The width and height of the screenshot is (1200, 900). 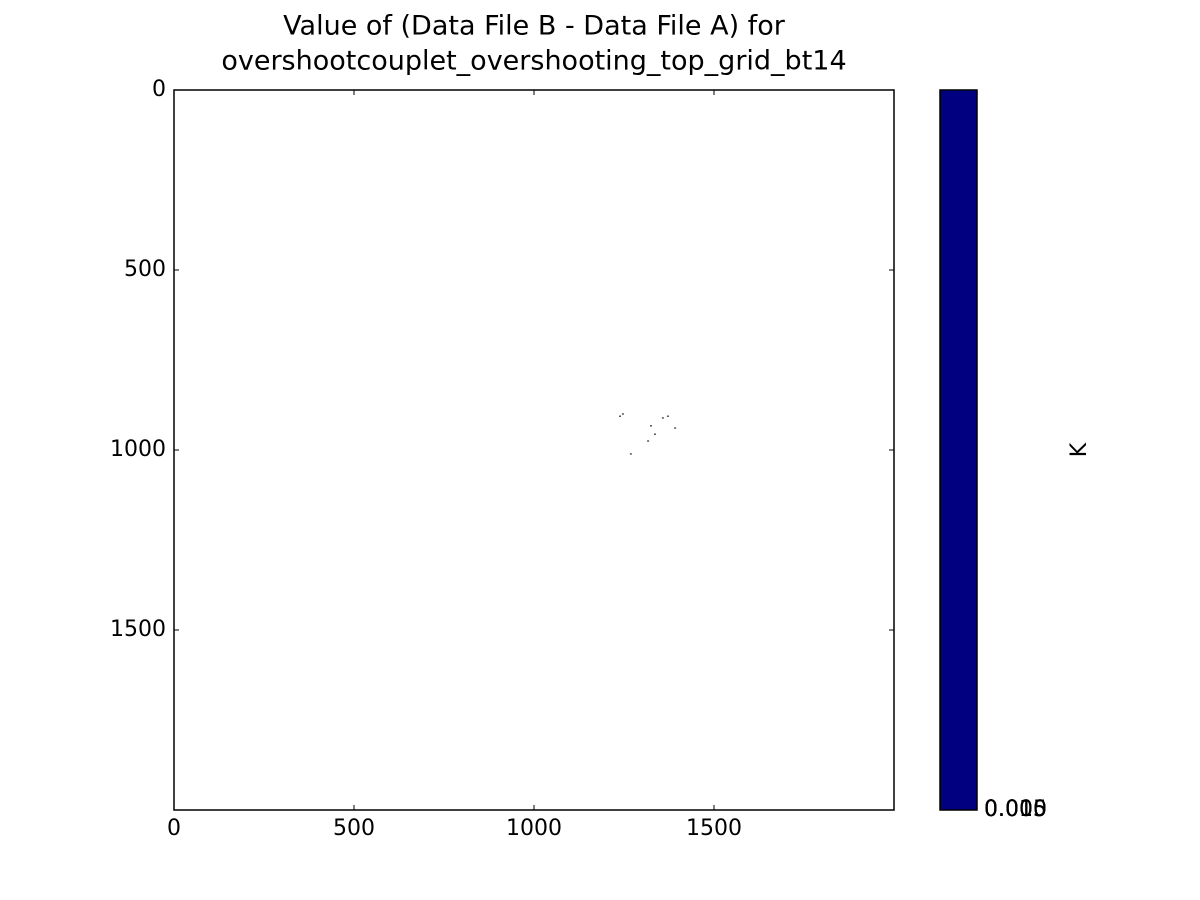 What do you see at coordinates (159, 89) in the screenshot?
I see `y-tick-label: 0` at bounding box center [159, 89].